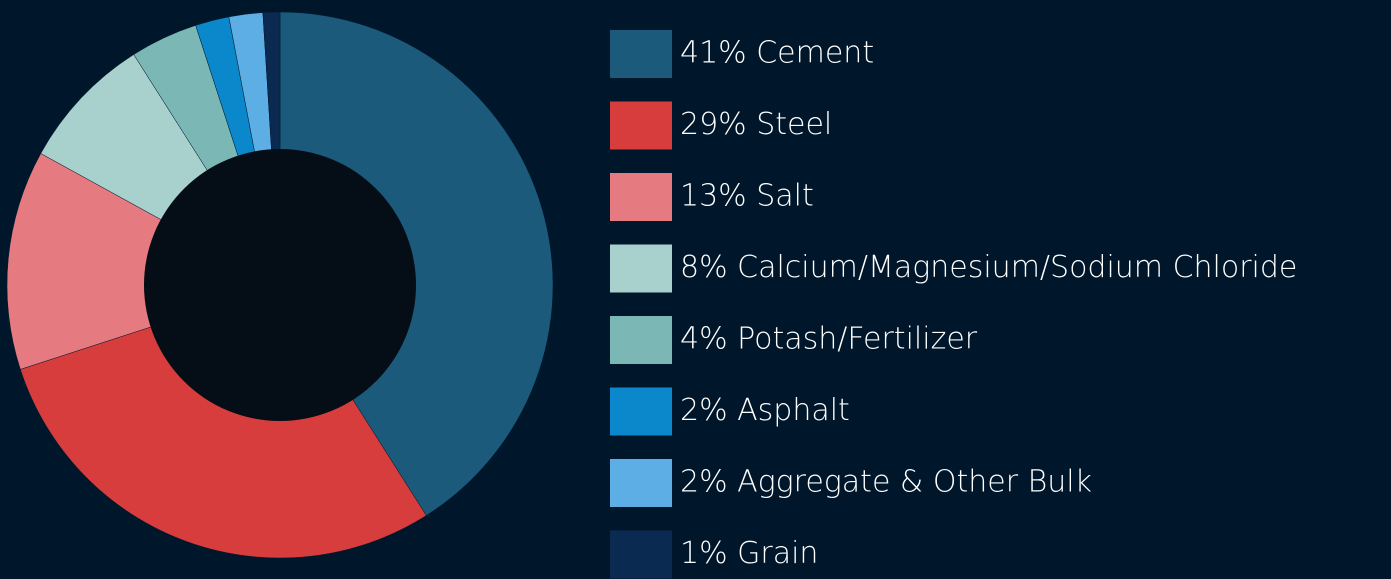  I want to click on legend-label: 13% Salt, so click(747, 196).